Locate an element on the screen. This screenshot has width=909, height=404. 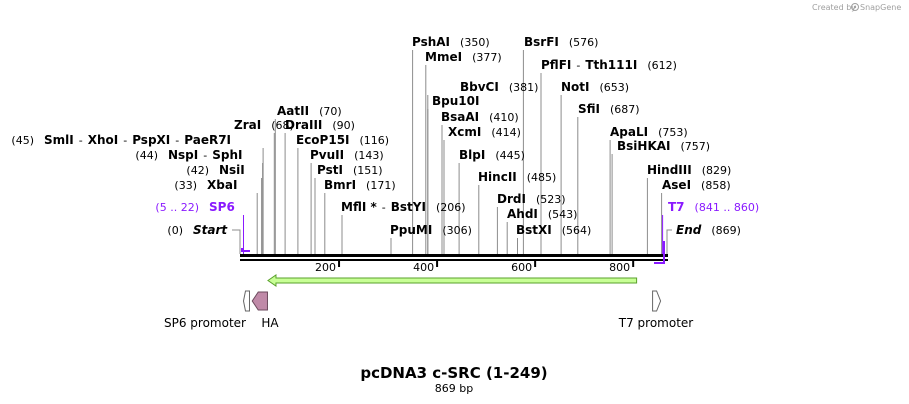
enzyme-name: PspXI is located at coordinates (151, 140).